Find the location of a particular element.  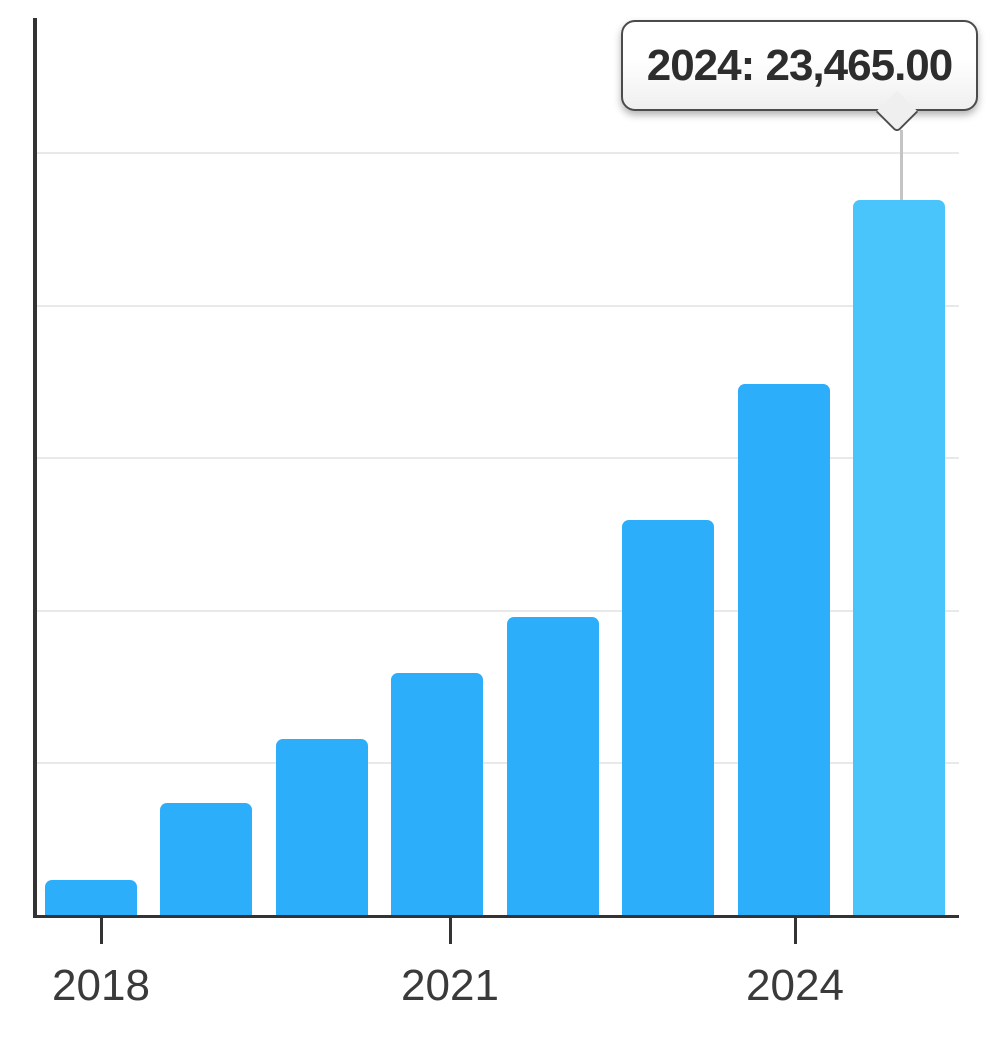

x-axis-line is located at coordinates (496, 916).